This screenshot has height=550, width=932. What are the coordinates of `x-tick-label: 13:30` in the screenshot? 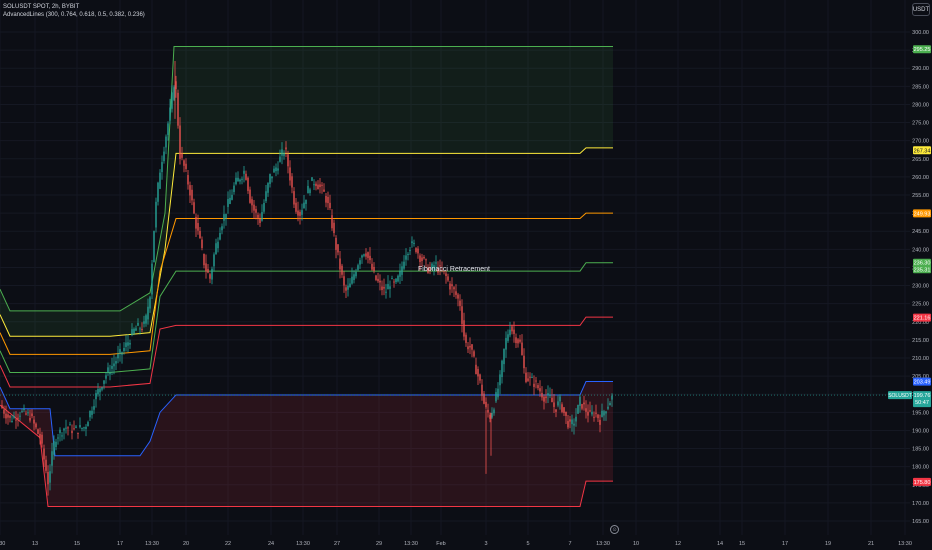 It's located at (411, 544).